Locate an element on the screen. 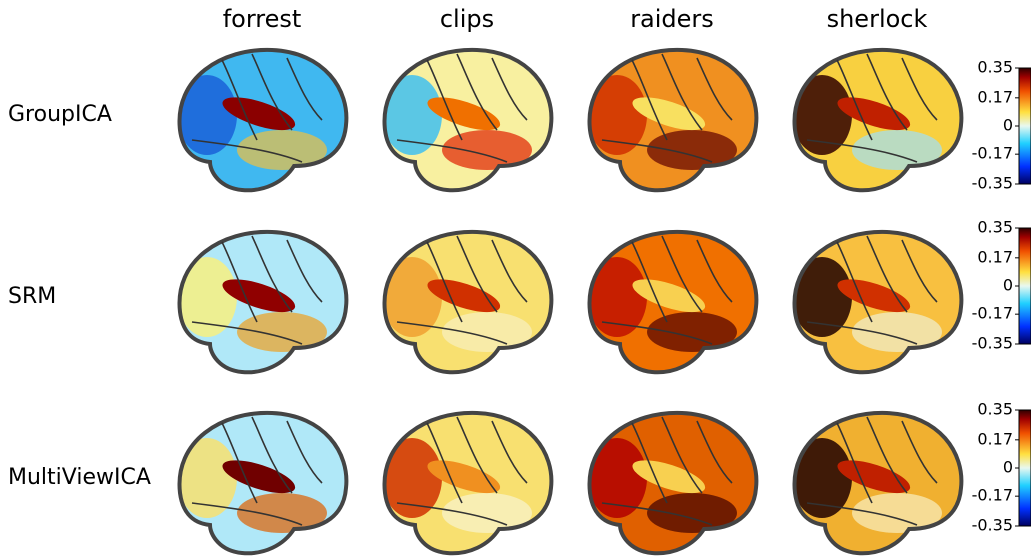  brain-fill is located at coordinates (468, 302).